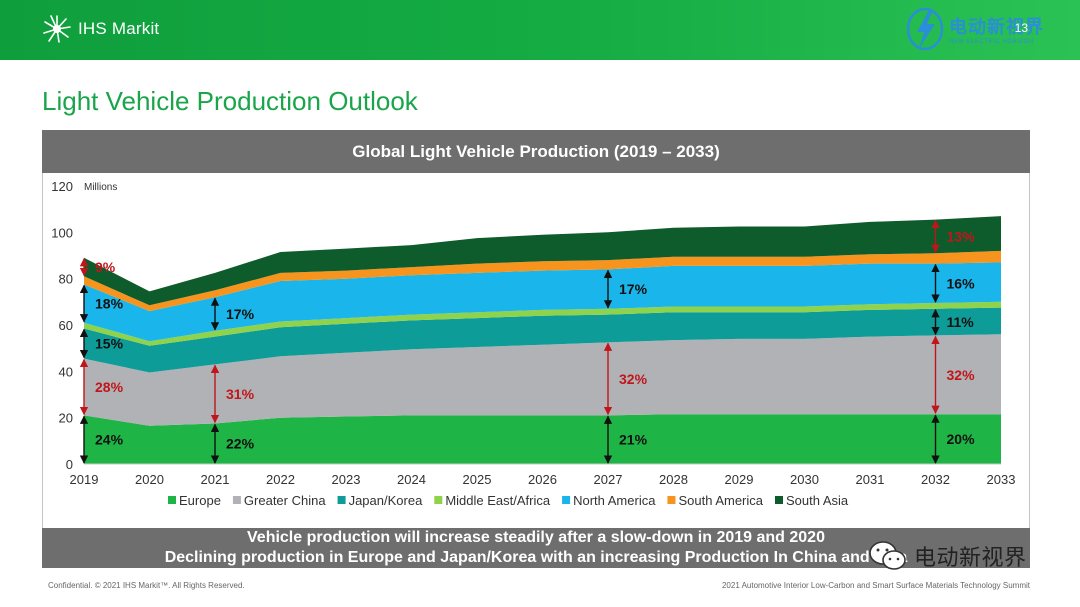  I want to click on area-greater-china, so click(542, 380).